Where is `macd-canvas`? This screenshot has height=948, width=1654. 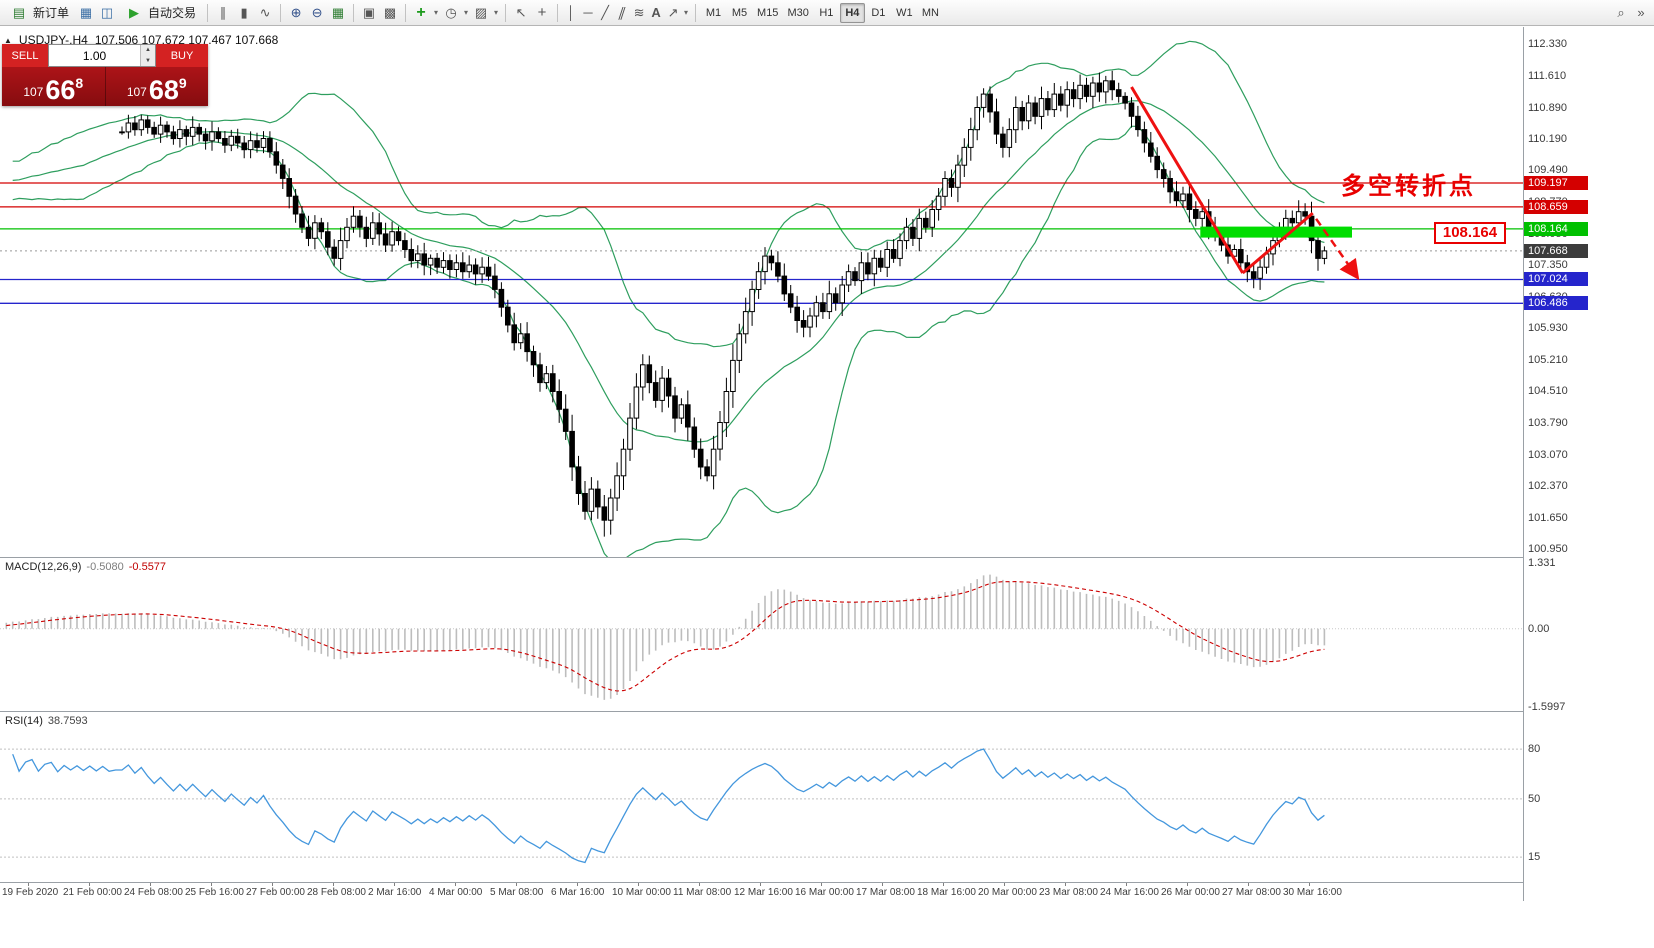
macd-canvas is located at coordinates (761, 634).